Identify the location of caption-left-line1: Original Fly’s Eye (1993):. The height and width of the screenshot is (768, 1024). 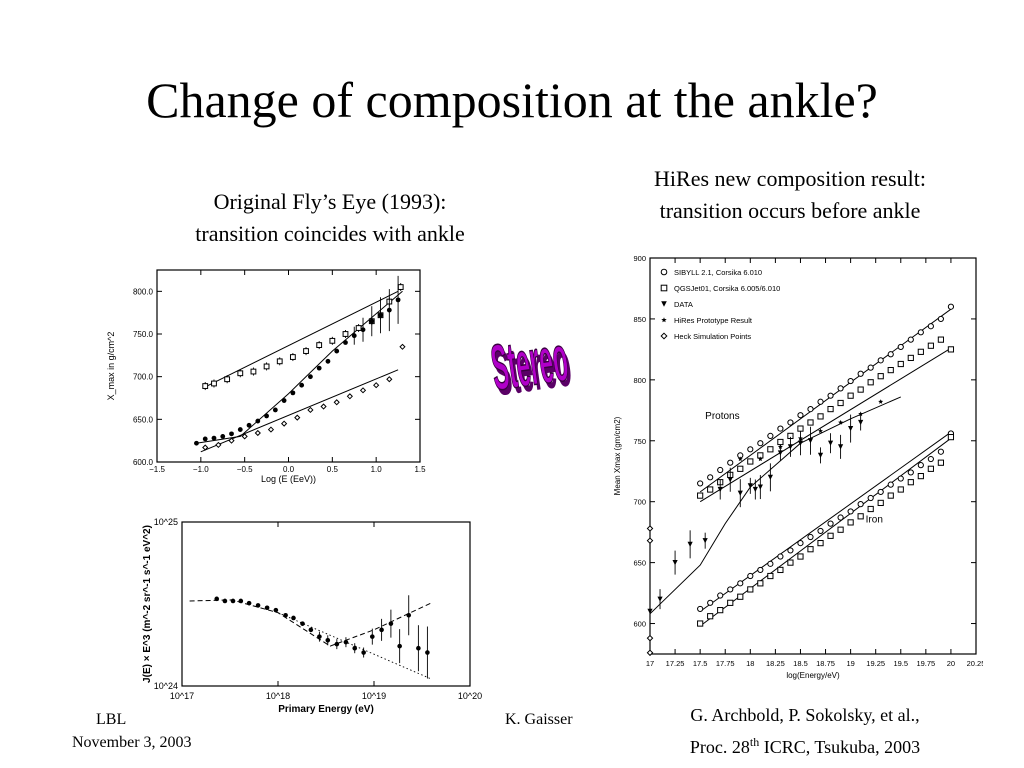
(330, 201).